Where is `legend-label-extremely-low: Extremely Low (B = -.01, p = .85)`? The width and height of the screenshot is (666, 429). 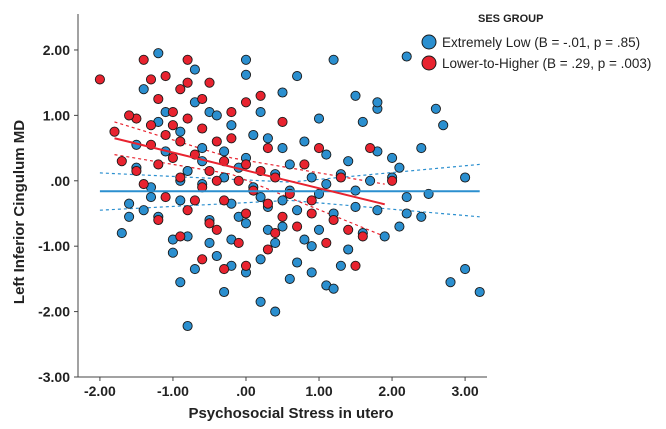 legend-label-extremely-low: Extremely Low (B = -.01, p = .85) is located at coordinates (541, 42).